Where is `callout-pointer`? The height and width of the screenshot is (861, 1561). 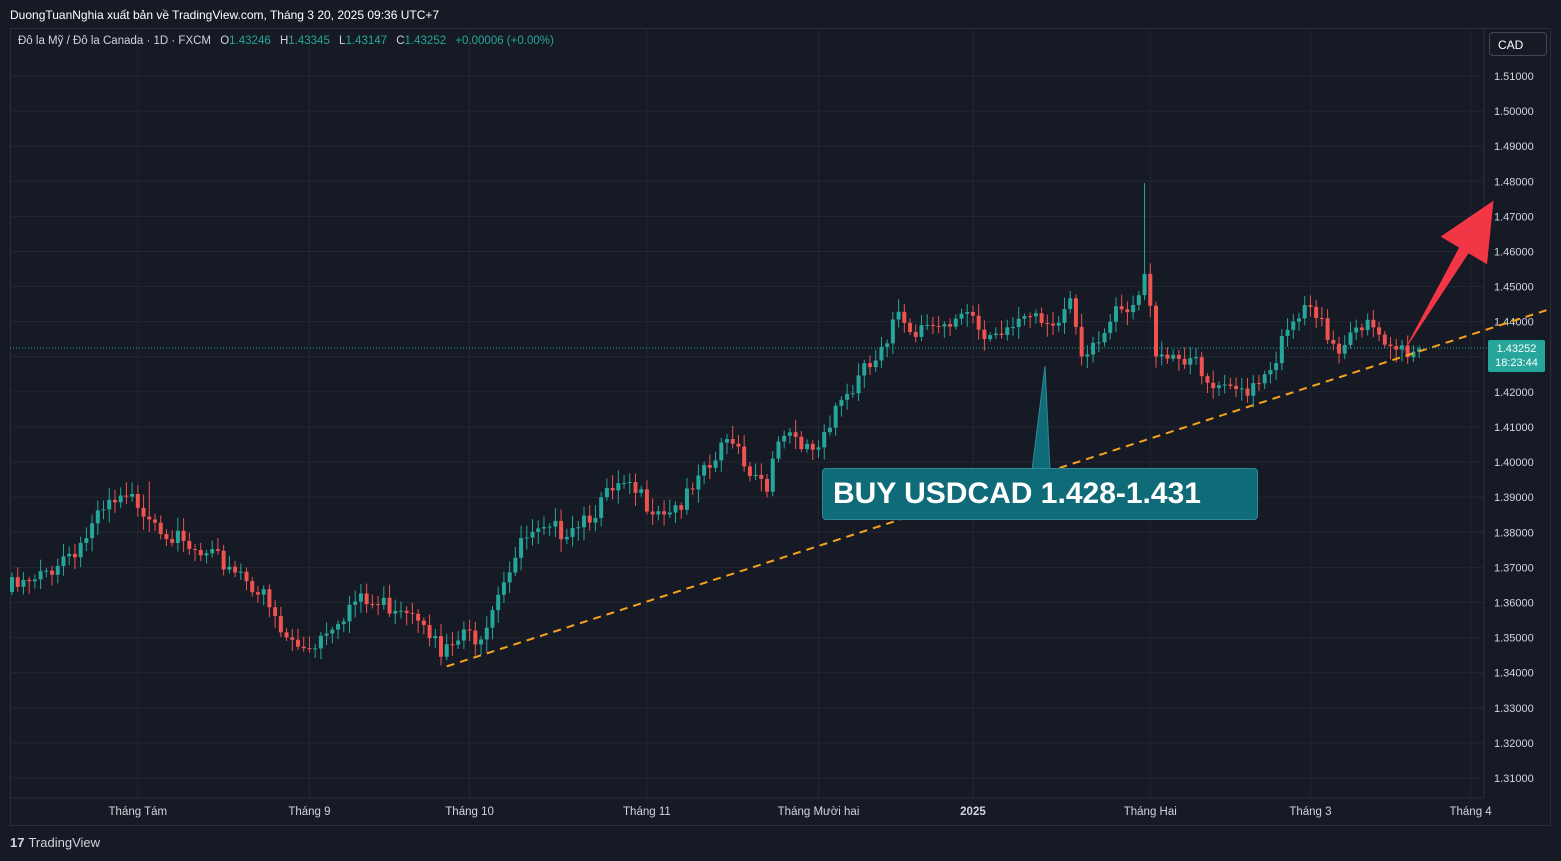
callout-pointer is located at coordinates (1041, 418).